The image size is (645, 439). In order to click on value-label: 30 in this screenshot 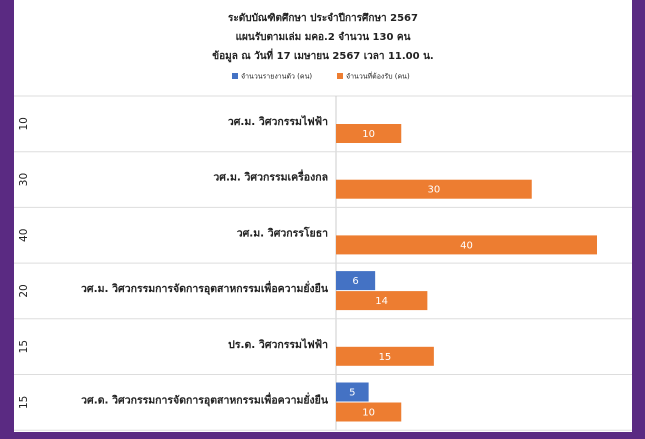, I will do `click(434, 190)`.